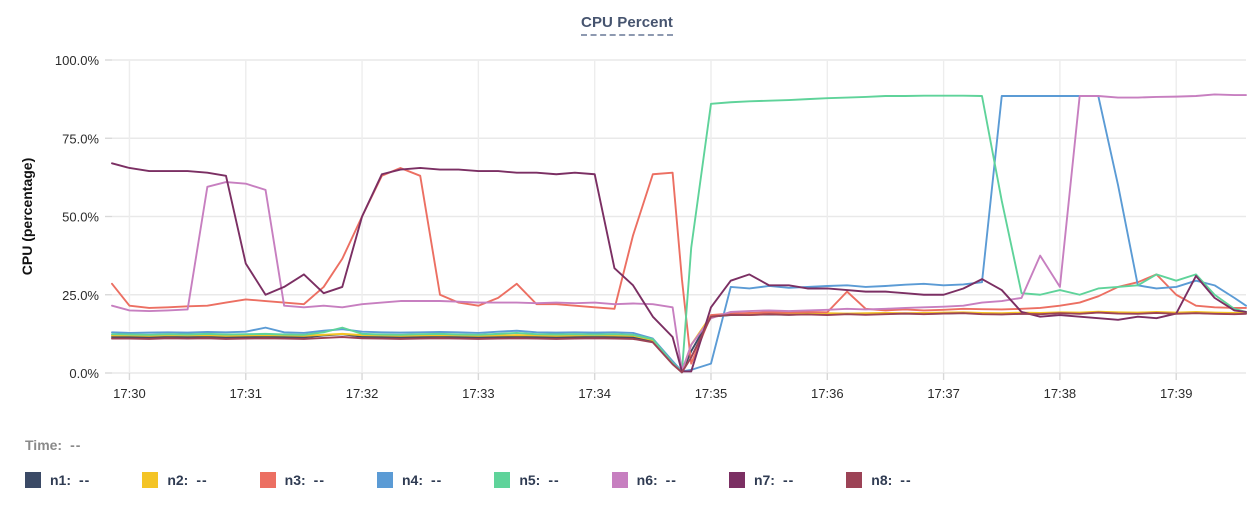 The height and width of the screenshot is (530, 1254). Describe the element at coordinates (202, 480) in the screenshot. I see `legend-value-n2: --` at that location.